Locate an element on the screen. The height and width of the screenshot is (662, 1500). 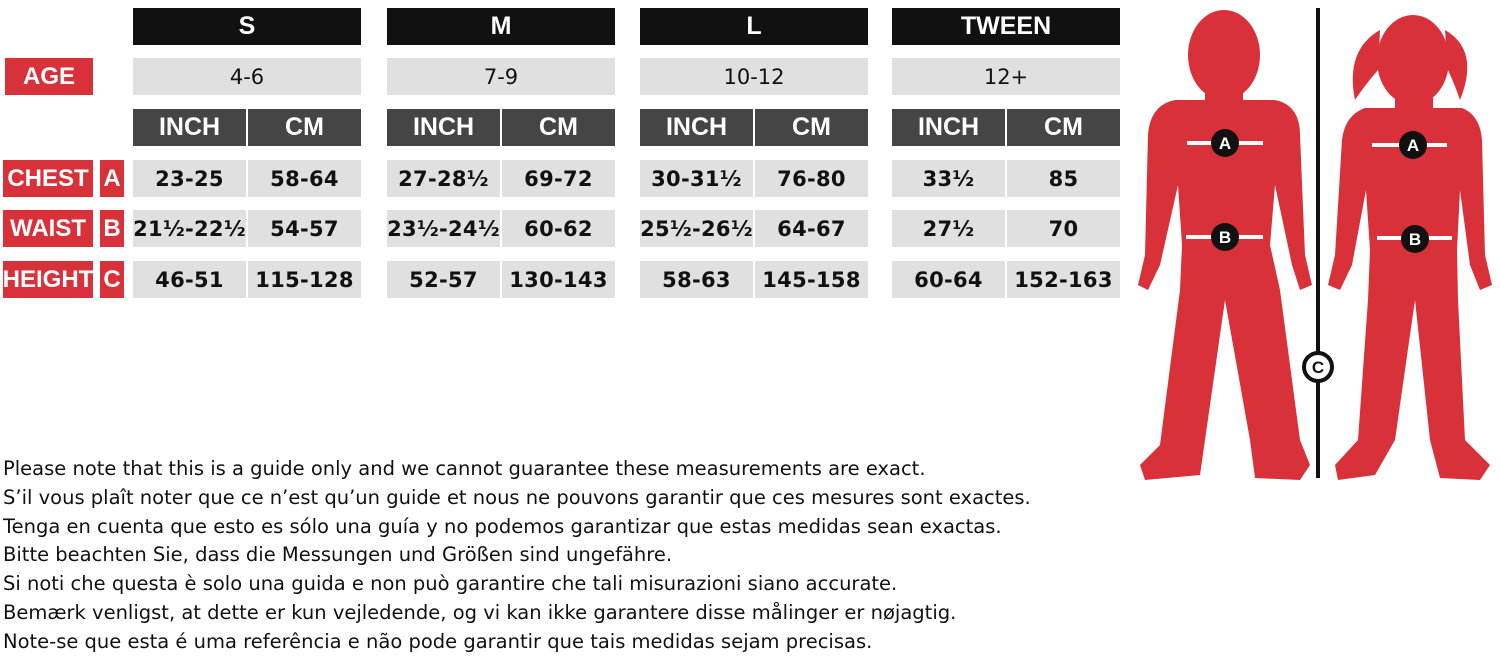
height-label: HEIGHT is located at coordinates (48, 279).